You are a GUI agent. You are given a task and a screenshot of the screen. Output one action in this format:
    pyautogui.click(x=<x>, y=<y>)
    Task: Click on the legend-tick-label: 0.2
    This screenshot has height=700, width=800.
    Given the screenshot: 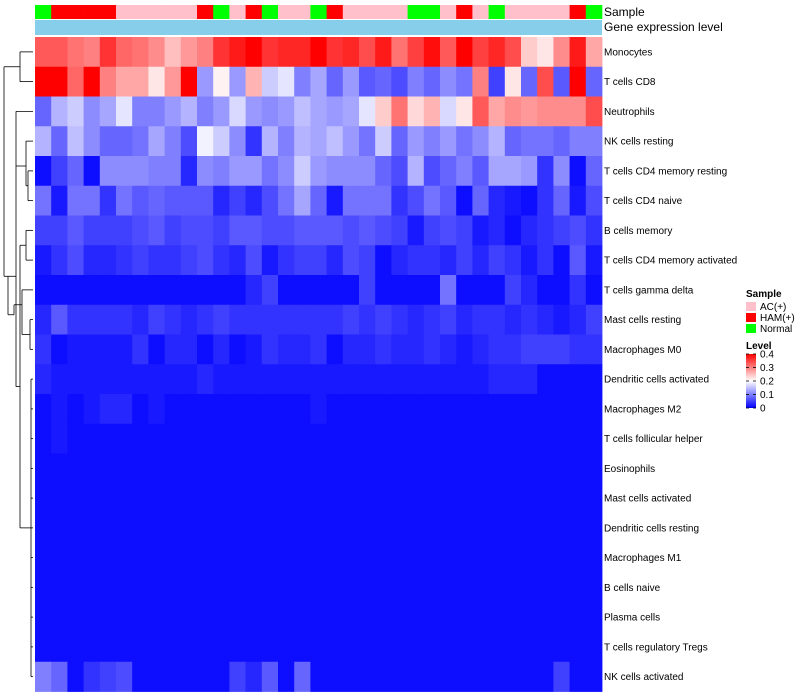 What is the action you would take?
    pyautogui.click(x=767, y=382)
    